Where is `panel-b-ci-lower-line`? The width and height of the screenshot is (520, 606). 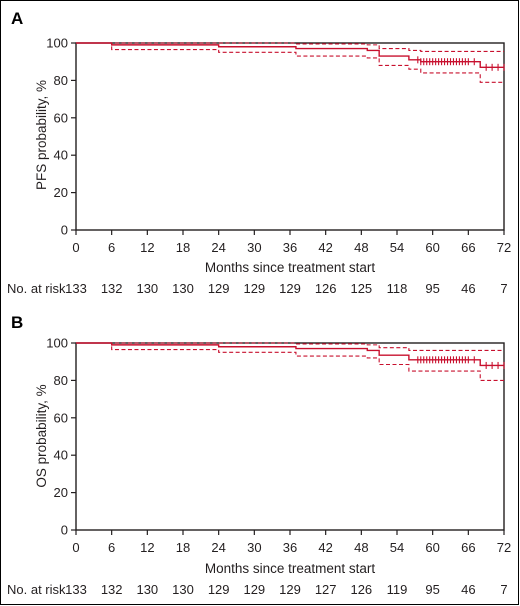 panel-b-ci-lower-line is located at coordinates (290, 361).